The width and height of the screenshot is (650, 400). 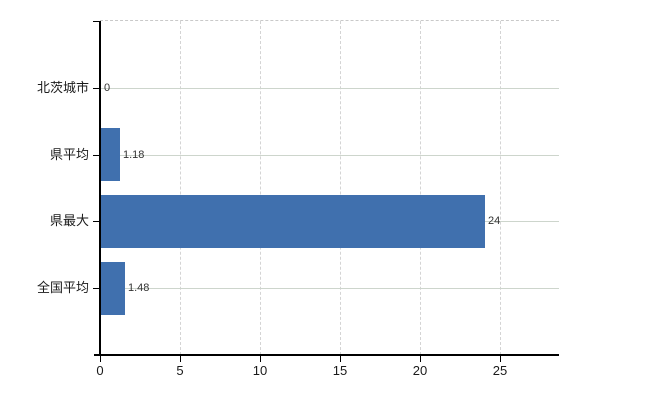 I want to click on x-tick-label: 10, so click(x=260, y=370).